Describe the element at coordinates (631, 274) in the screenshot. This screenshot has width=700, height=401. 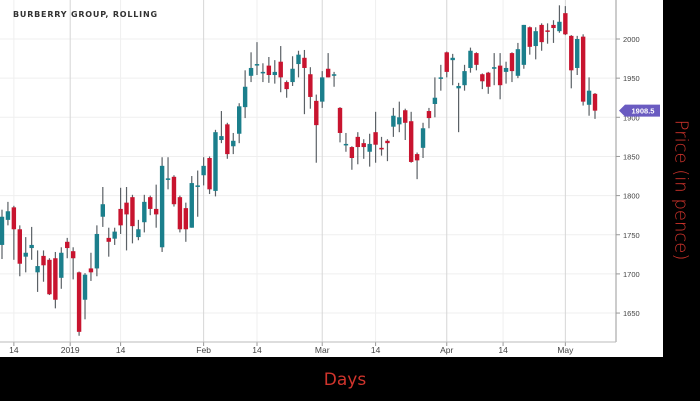
I see `y-tick-label: 1700` at that location.